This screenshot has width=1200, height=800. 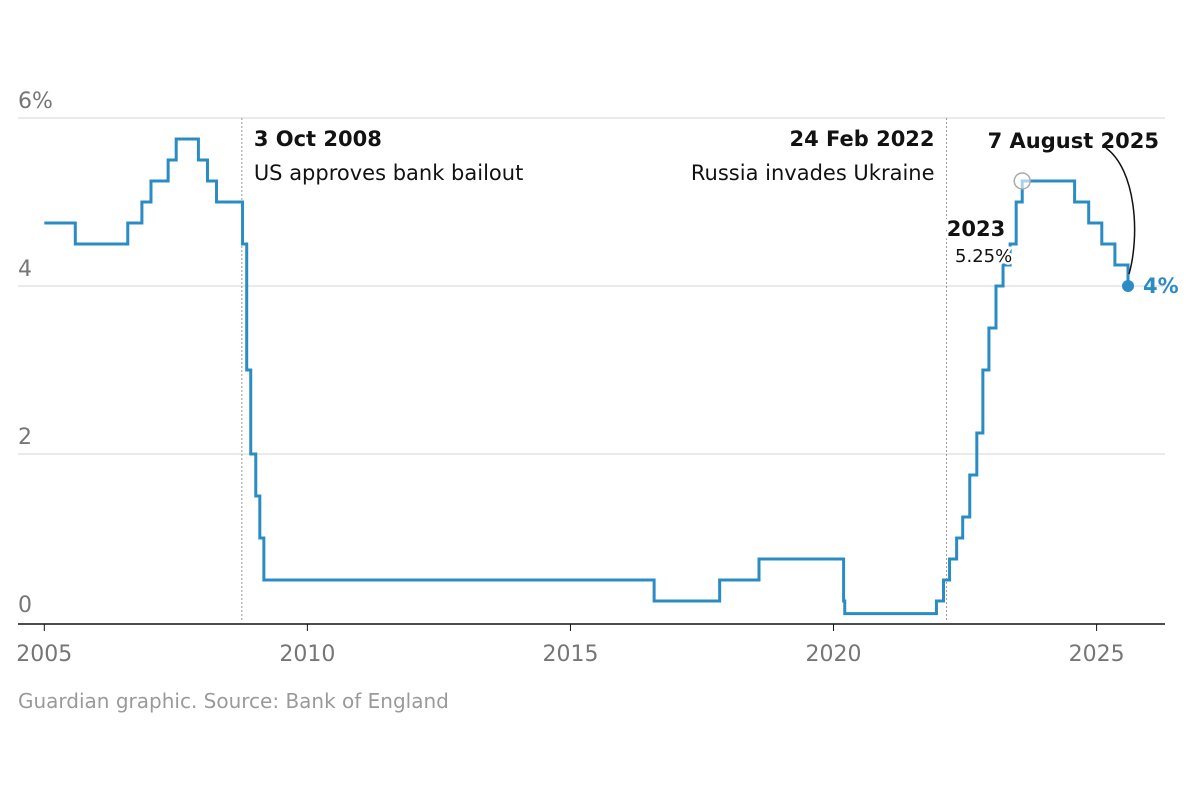 What do you see at coordinates (1097, 654) in the screenshot?
I see `x-tick-label: 2025` at bounding box center [1097, 654].